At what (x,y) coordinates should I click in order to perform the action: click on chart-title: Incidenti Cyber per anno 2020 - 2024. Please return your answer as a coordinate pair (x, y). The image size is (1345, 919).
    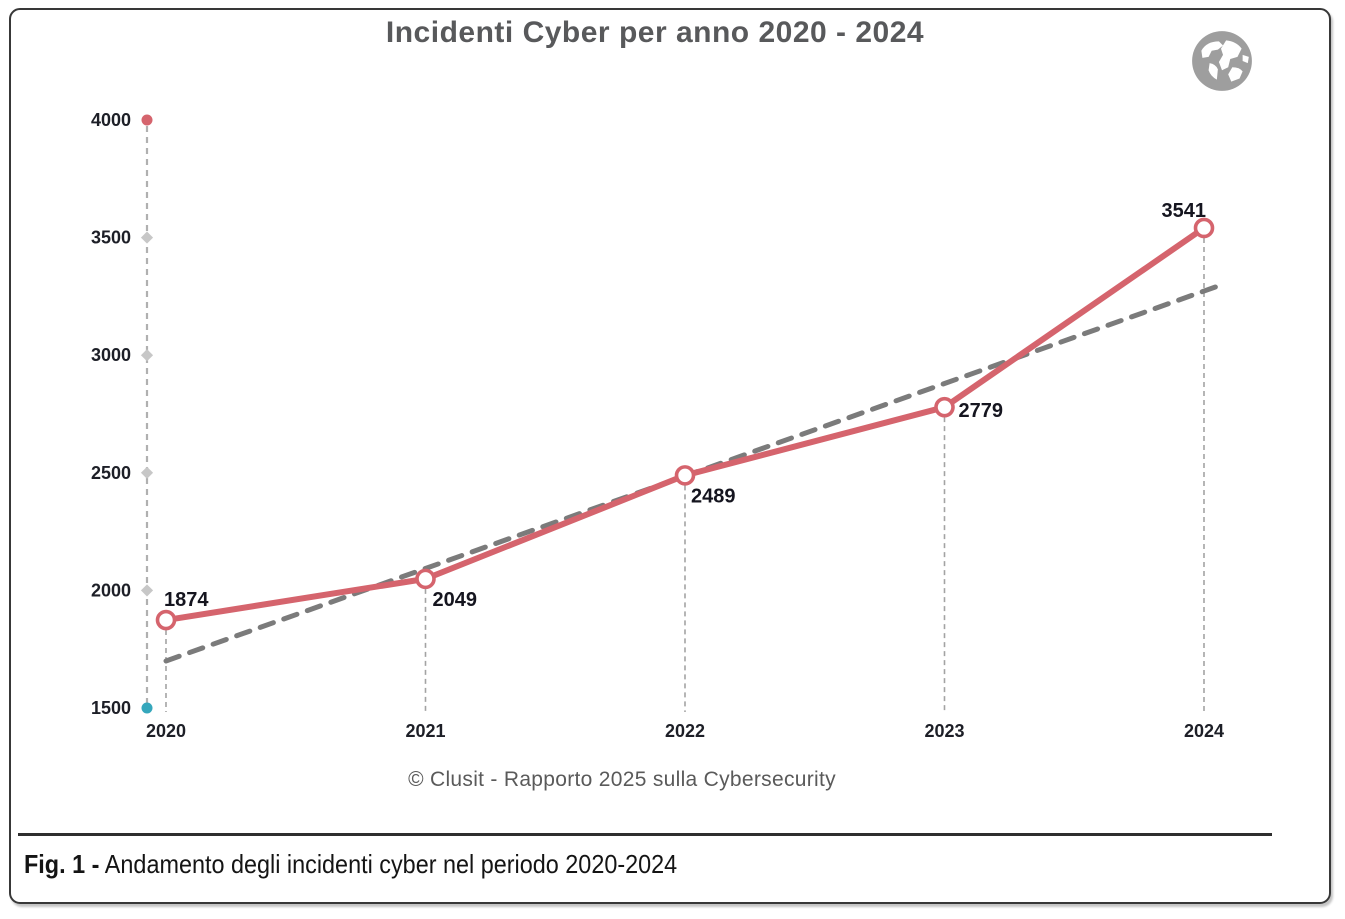
    Looking at the image, I should click on (655, 32).